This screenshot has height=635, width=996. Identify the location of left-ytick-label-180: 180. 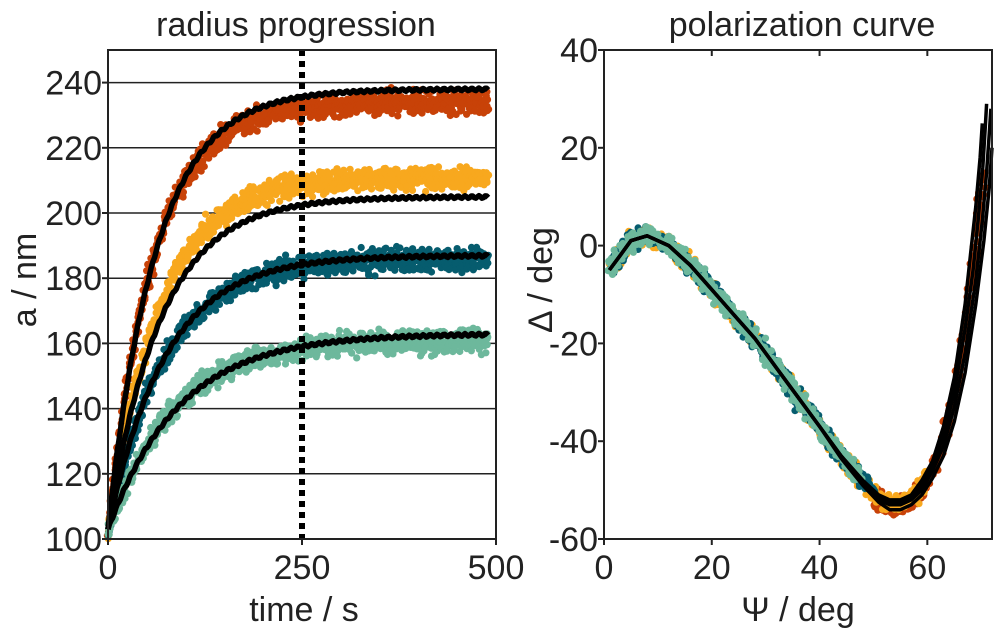
(73, 279).